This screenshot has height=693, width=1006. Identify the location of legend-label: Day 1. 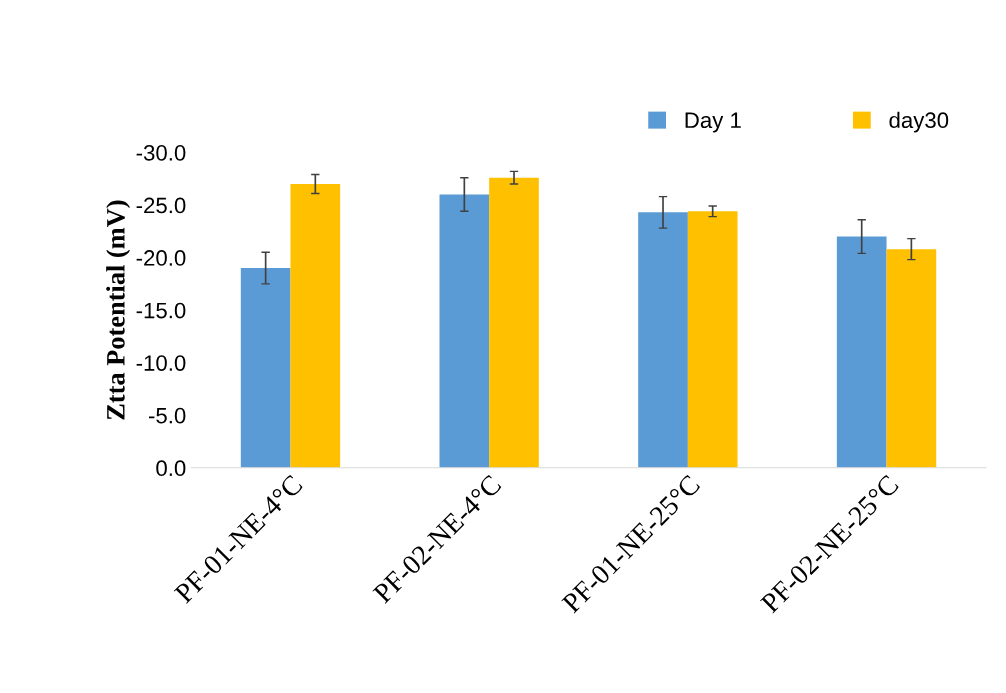
(713, 122).